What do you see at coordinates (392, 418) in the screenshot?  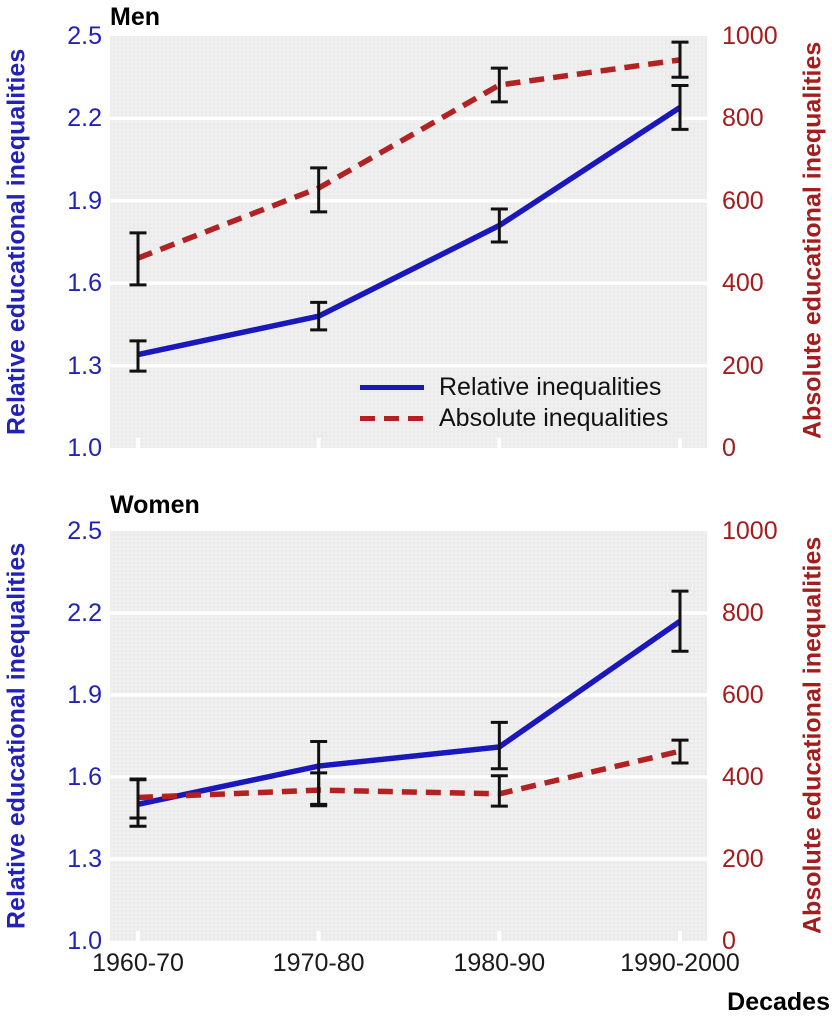 I see `absolute-line-swatch` at bounding box center [392, 418].